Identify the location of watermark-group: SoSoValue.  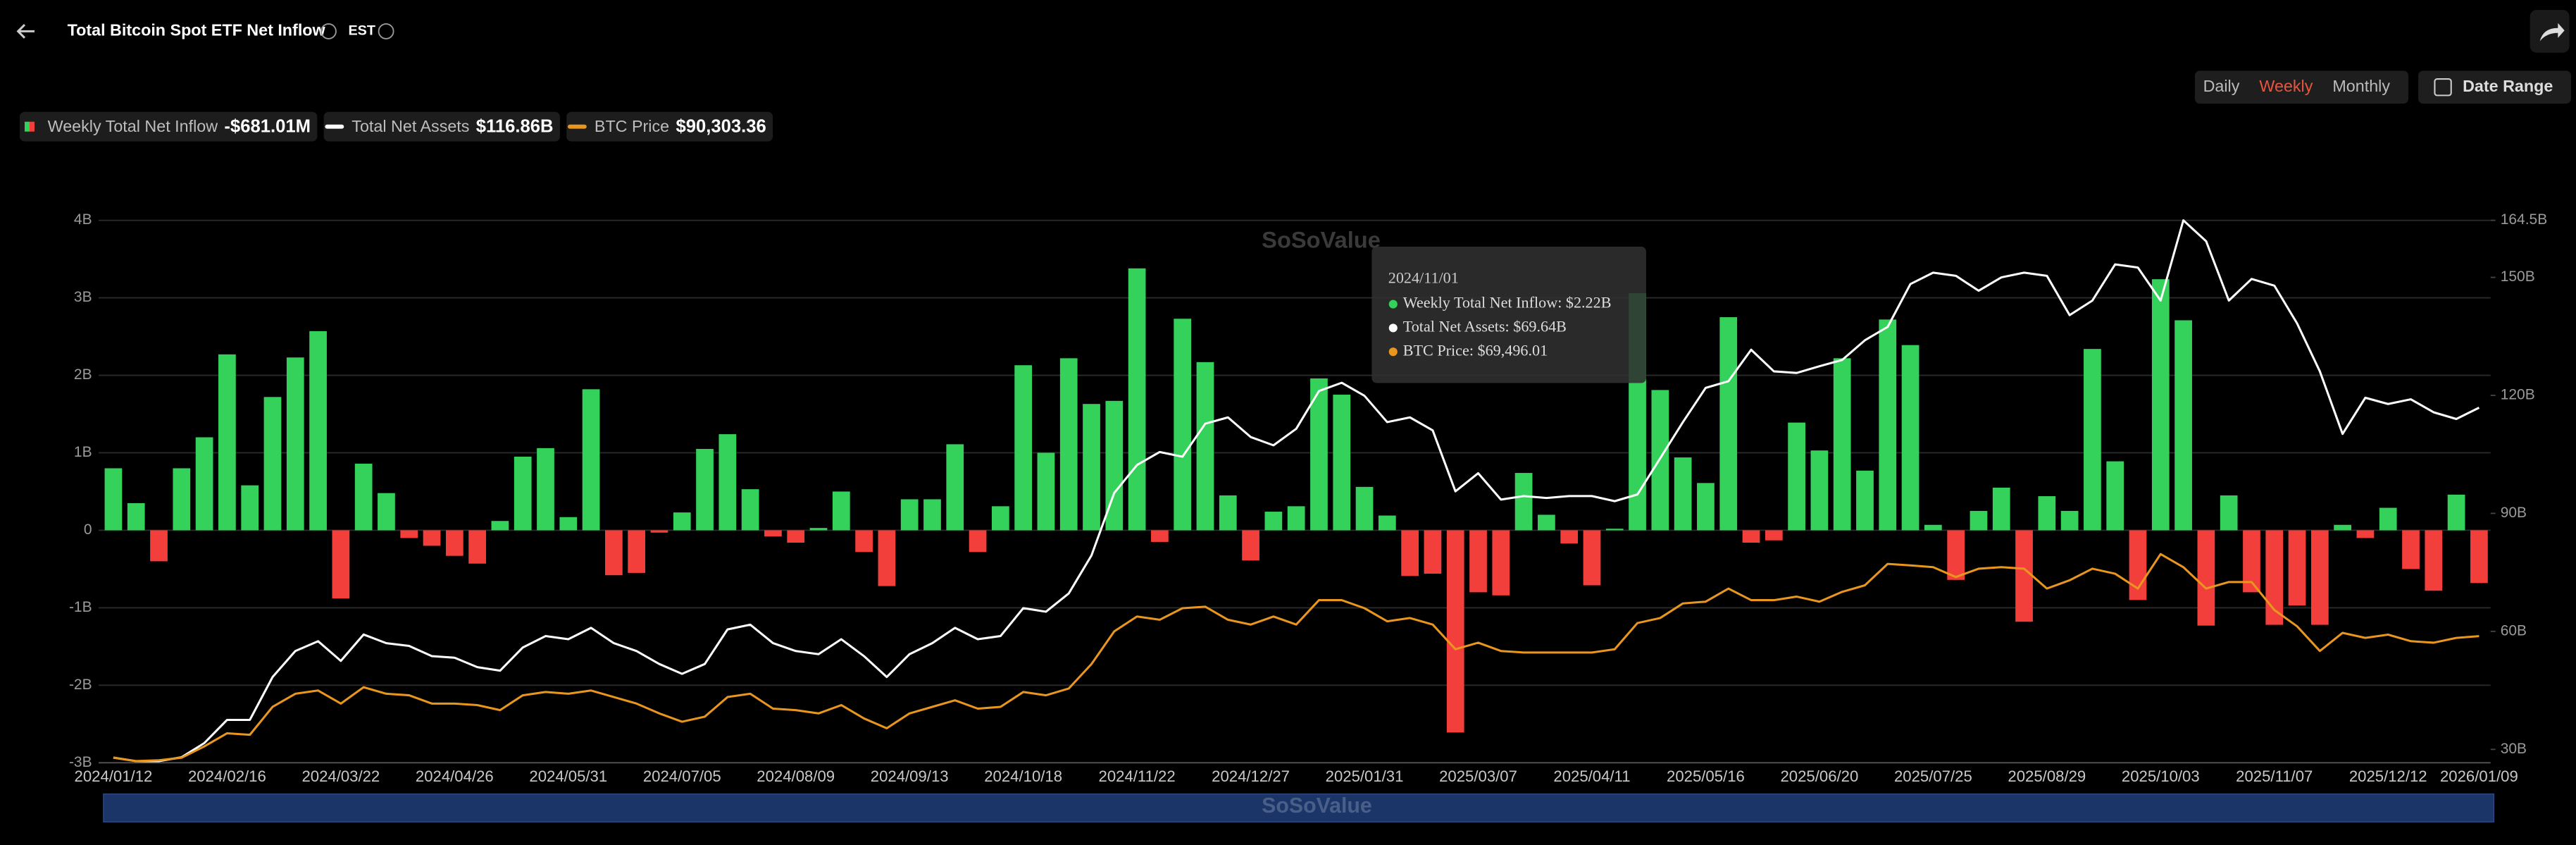
(1321, 240).